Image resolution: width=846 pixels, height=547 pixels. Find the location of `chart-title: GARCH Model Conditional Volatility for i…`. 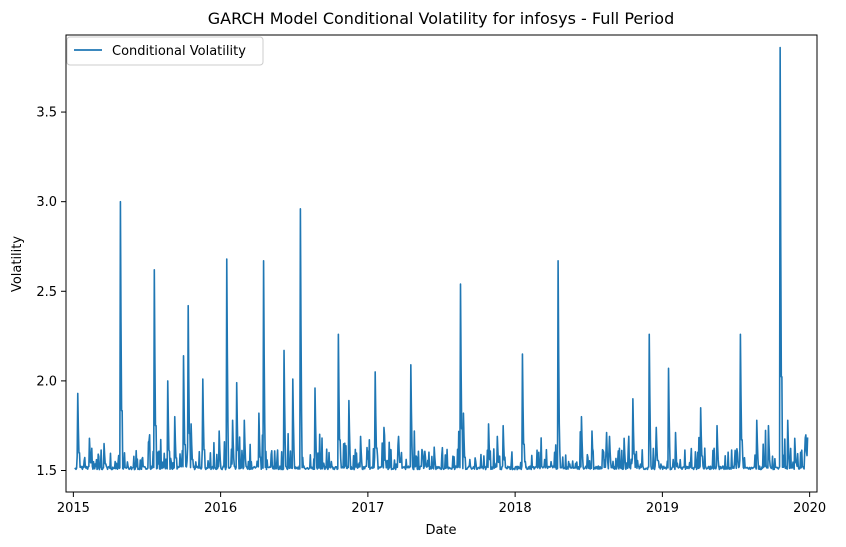

chart-title: GARCH Model Conditional Volatility for i… is located at coordinates (441, 18).